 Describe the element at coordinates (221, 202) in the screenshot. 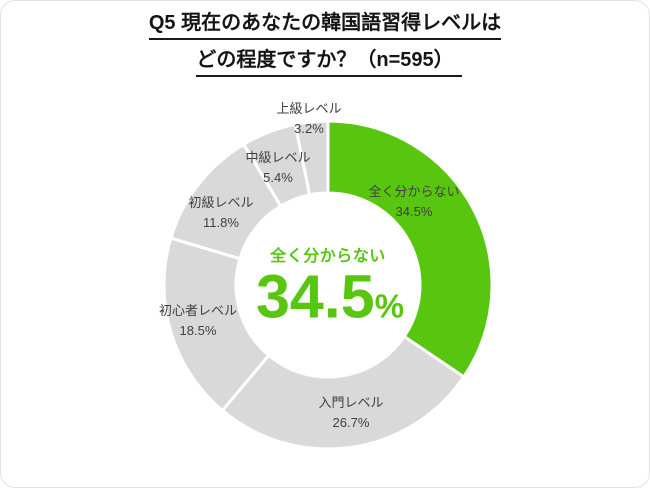

I see `segment-label-category: 初級レベル` at that location.